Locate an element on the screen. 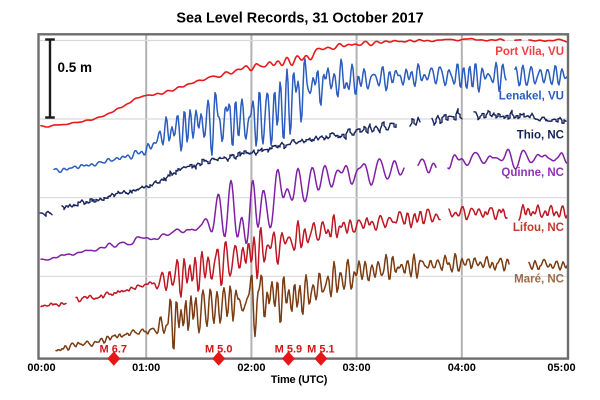  svg-text: 05:00 is located at coordinates (561, 368).